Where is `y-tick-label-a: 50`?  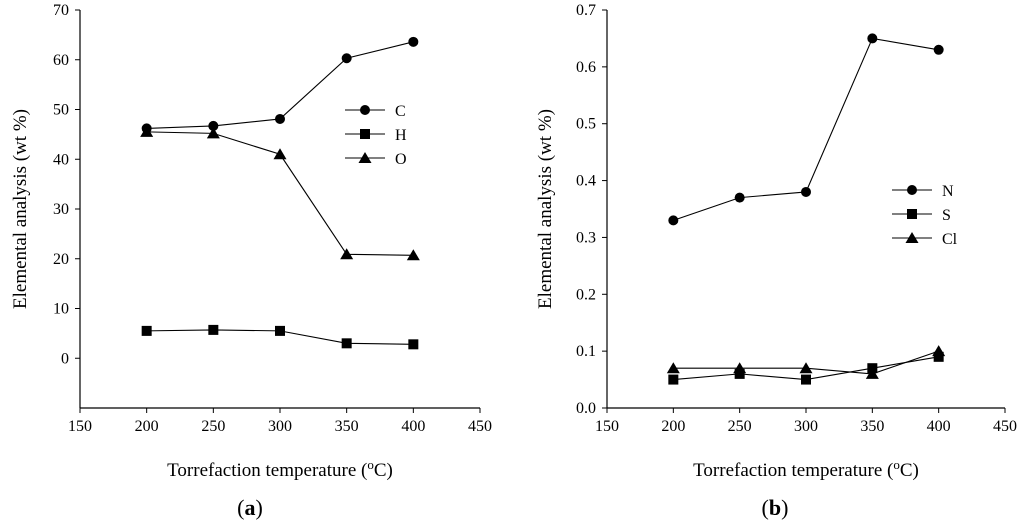
y-tick-label-a: 50 is located at coordinates (61, 110).